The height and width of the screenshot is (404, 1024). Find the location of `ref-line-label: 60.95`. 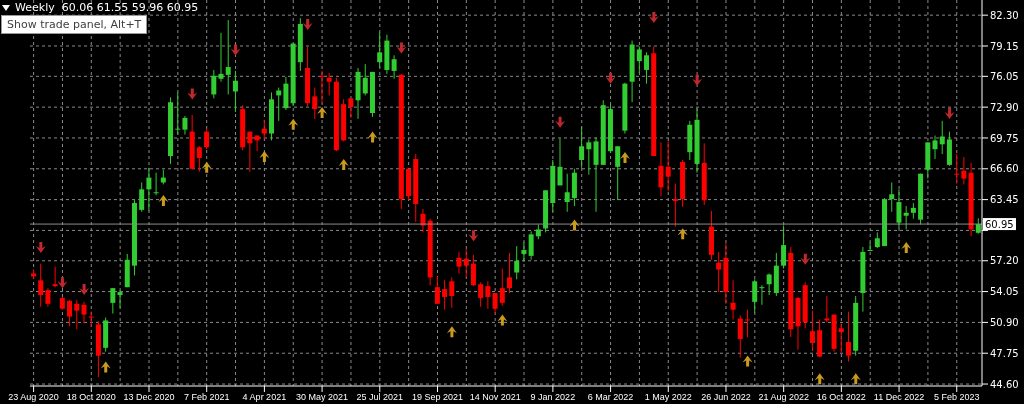

ref-line-label: 60.95 is located at coordinates (999, 225).